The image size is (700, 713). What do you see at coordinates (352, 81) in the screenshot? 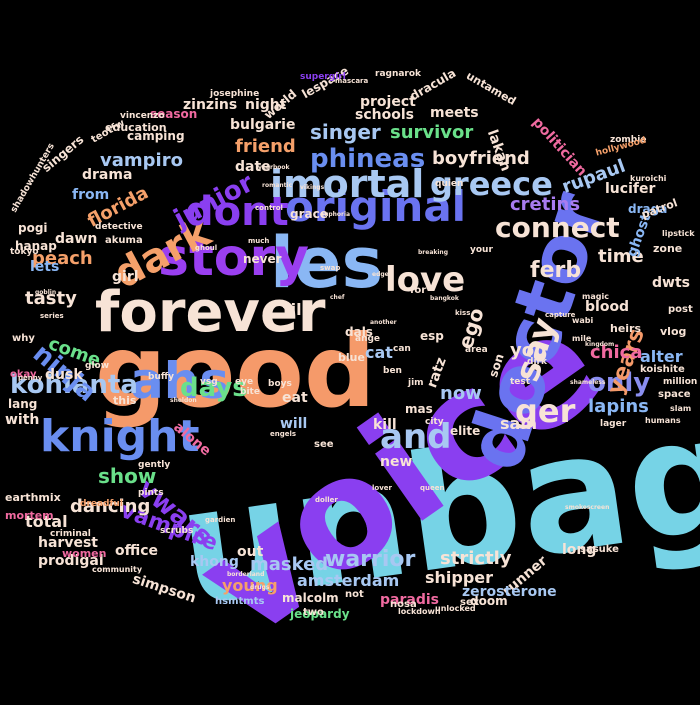
I see `word-mascara: mascara` at bounding box center [352, 81].